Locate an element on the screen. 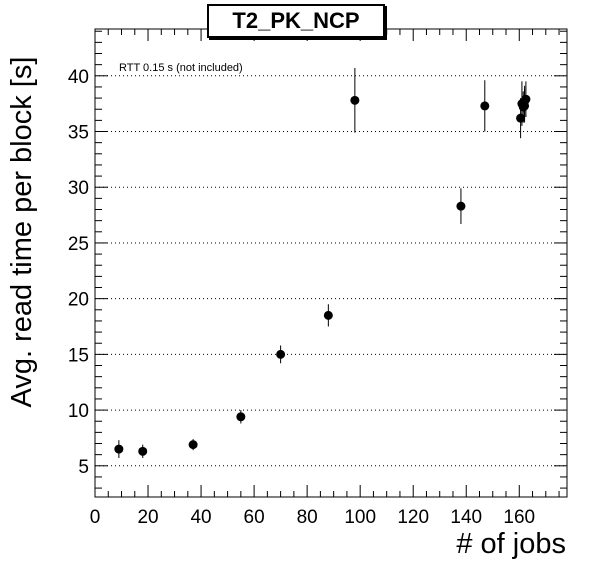 This screenshot has width=596, height=577. y-tick-label: 35 is located at coordinates (78, 133).